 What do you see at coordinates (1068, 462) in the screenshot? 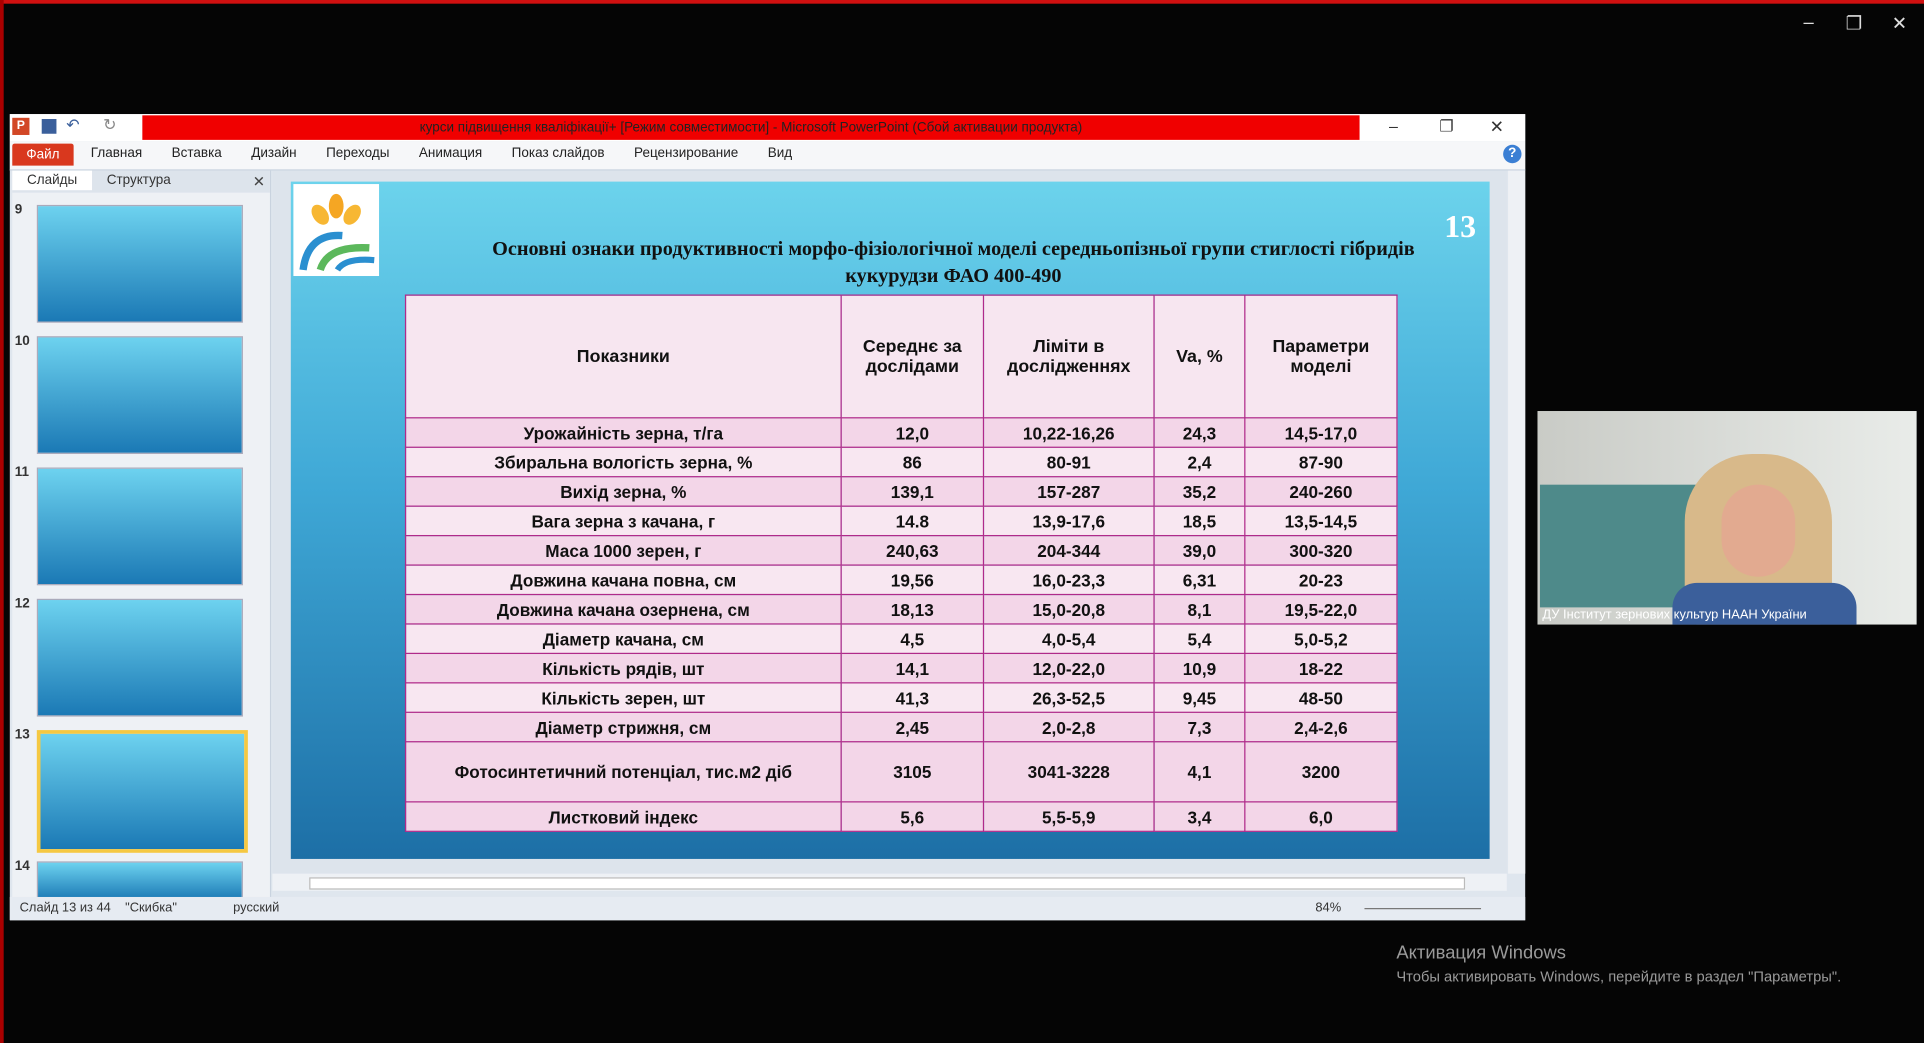
I see `table-cell: 80-91` at bounding box center [1068, 462].